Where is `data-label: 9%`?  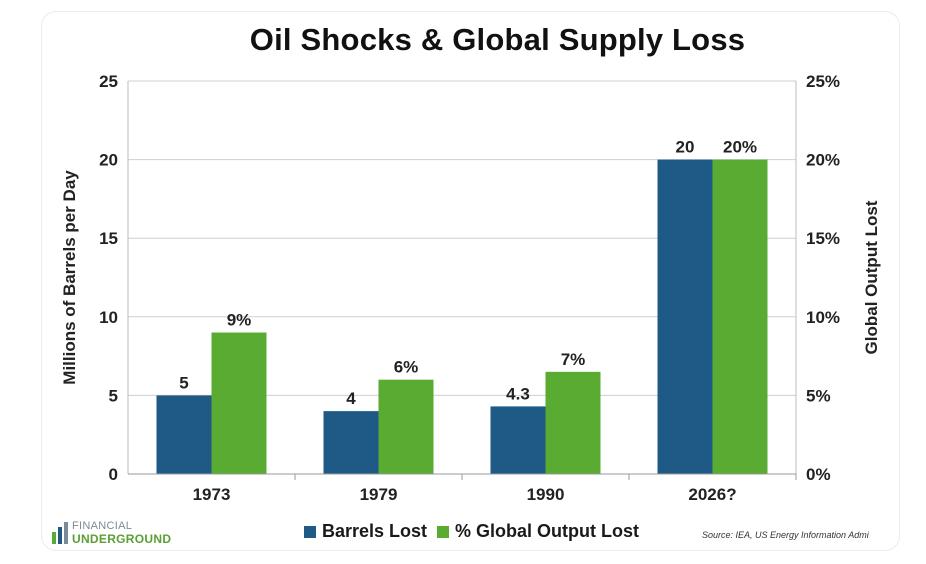 data-label: 9% is located at coordinates (239, 320).